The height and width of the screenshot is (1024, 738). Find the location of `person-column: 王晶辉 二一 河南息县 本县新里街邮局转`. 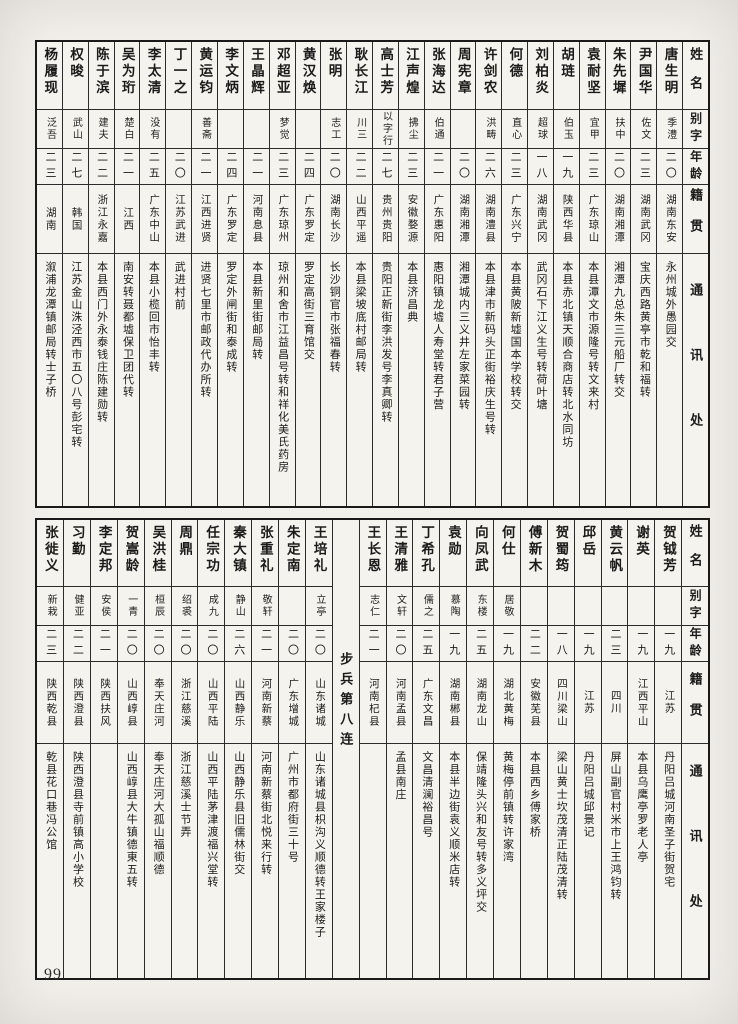

person-column: 王晶辉 二一 河南息县 本县新里街邮局转 is located at coordinates (255, 274).